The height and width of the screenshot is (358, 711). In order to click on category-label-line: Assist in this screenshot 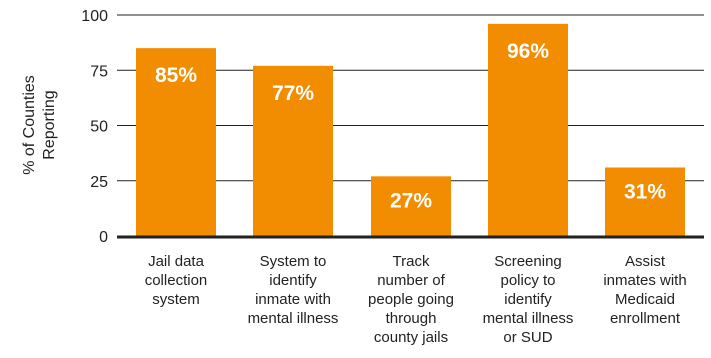, I will do `click(645, 261)`.